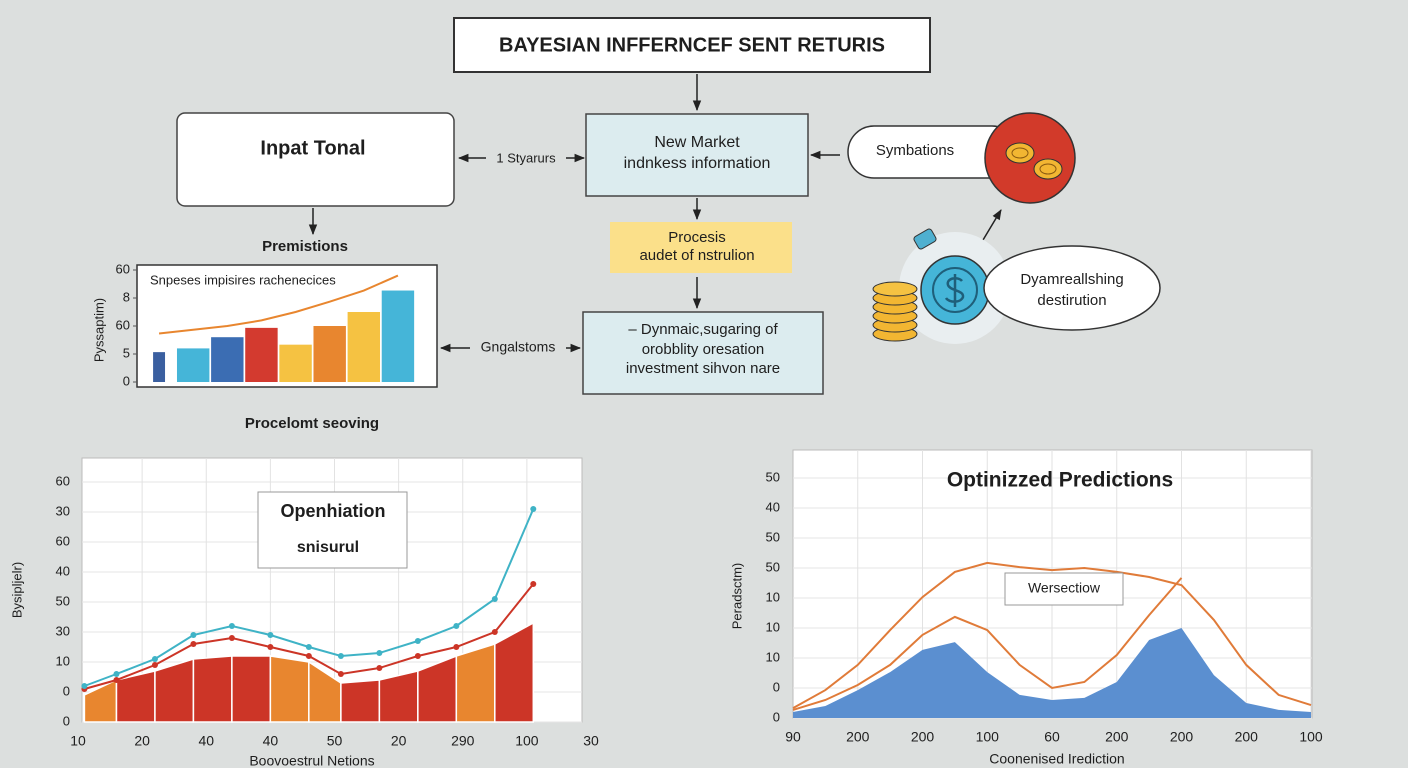 The image size is (1408, 768). What do you see at coordinates (1071, 279) in the screenshot?
I see `node-label: Dyamreallshing` at bounding box center [1071, 279].